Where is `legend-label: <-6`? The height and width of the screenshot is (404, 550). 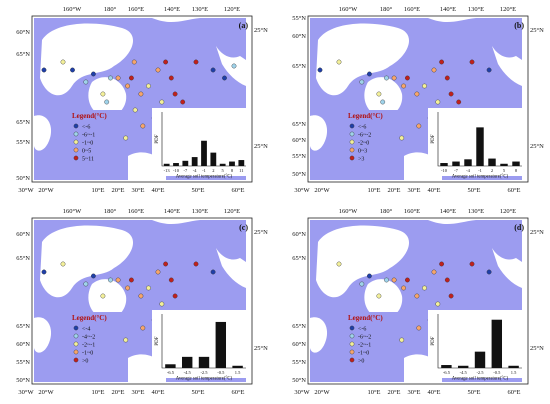
legend-label: <-6 is located at coordinates (362, 329).